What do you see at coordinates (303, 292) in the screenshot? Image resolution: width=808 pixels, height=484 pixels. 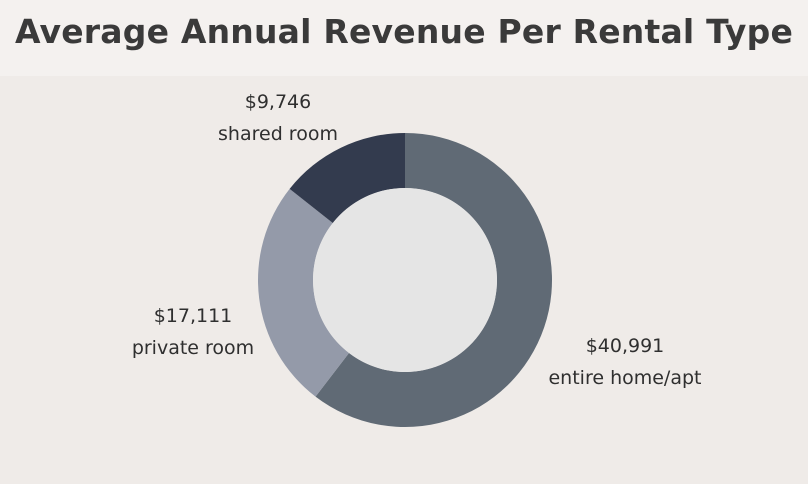 I see `donut-slice-private-room` at bounding box center [303, 292].